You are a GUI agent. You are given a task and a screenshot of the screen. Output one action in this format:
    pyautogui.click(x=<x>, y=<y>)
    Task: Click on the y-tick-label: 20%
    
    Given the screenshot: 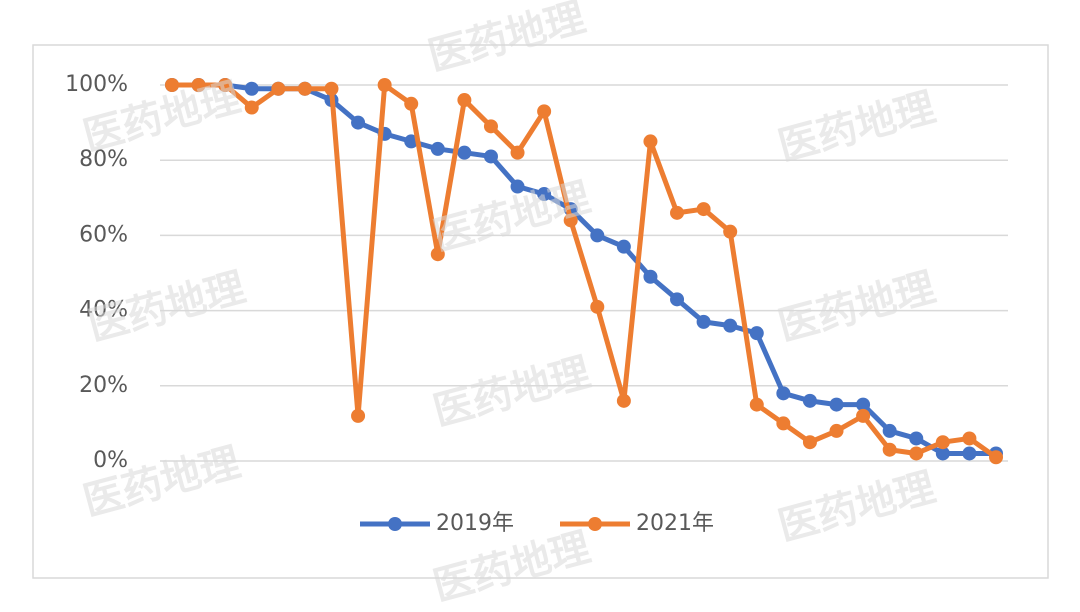 What is the action you would take?
    pyautogui.click(x=103, y=385)
    